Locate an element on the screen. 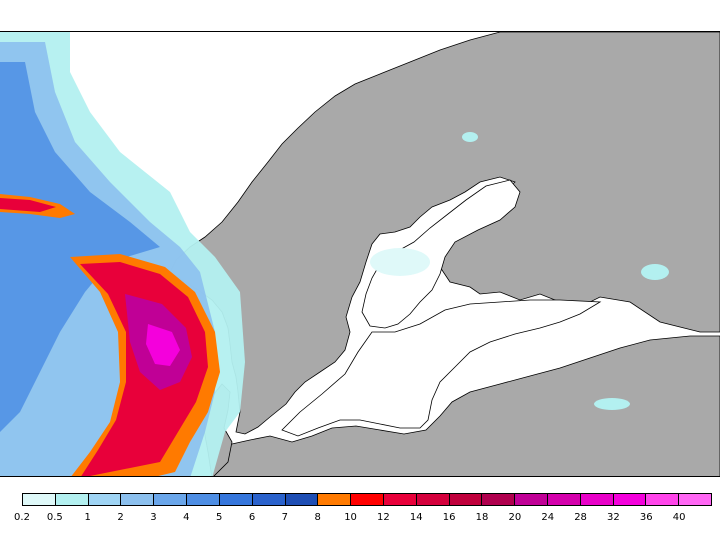 The height and width of the screenshot is (540, 720). legend-tick-label: 40 is located at coordinates (679, 517).